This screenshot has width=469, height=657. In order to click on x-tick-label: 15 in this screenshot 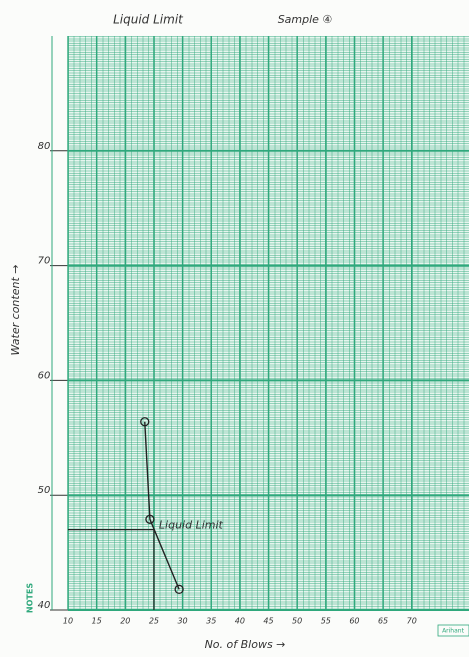, I will do `click(97, 621)`.